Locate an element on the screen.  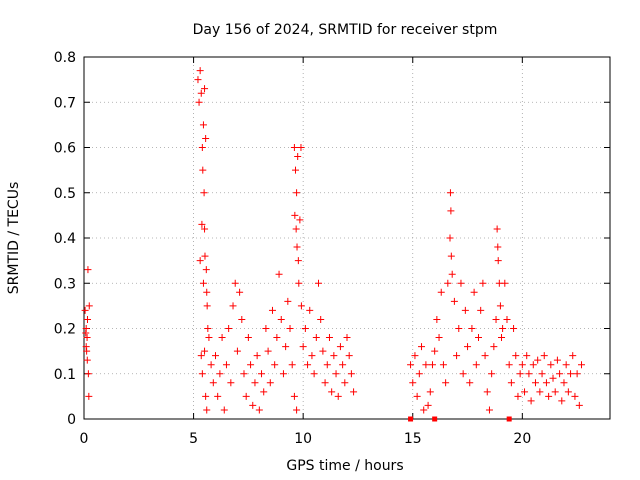
y-tick-label: 0 is located at coordinates (71, 420).